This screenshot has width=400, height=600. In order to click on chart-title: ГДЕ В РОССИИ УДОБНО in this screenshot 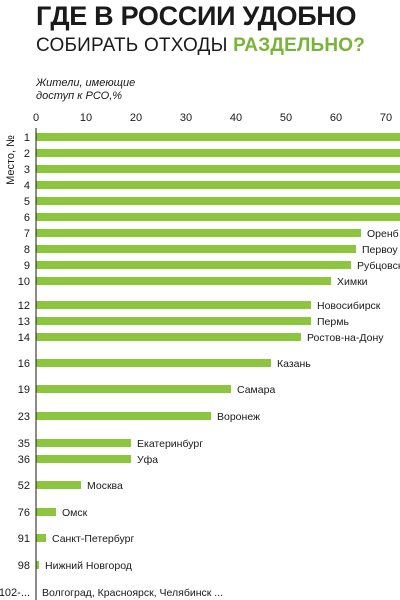, I will do `click(196, 16)`.